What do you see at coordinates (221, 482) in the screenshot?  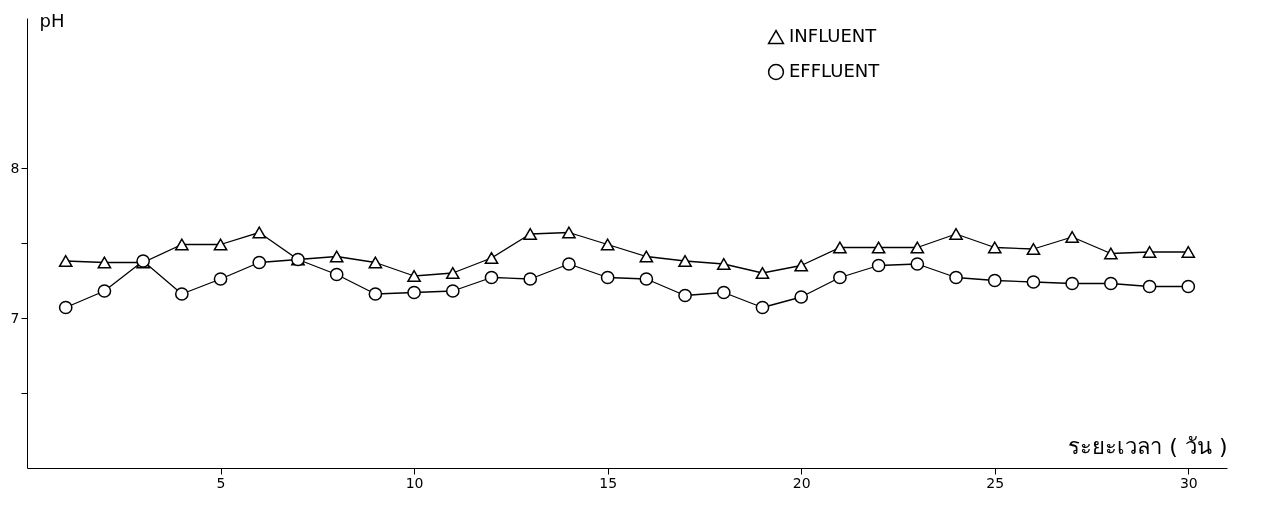 I see `x-tick-label: 5` at bounding box center [221, 482].